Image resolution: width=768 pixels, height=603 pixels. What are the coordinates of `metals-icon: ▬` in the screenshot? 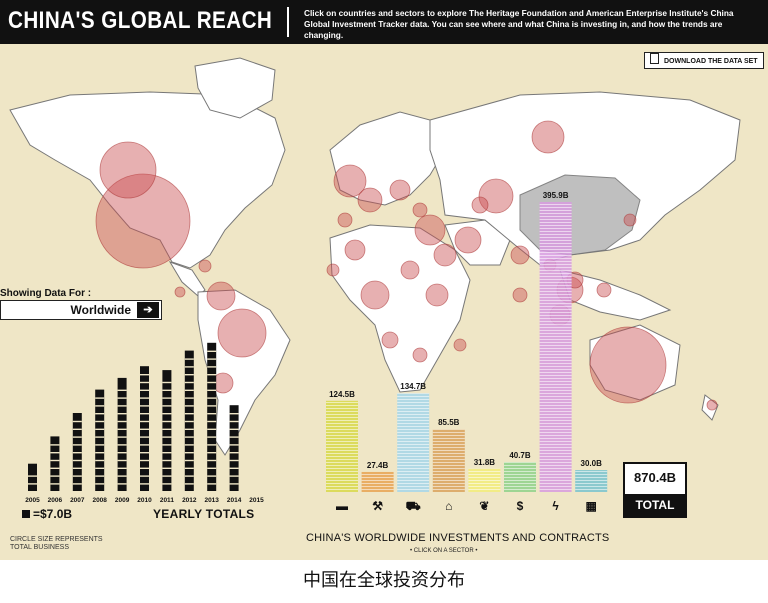 It's located at (342, 506).